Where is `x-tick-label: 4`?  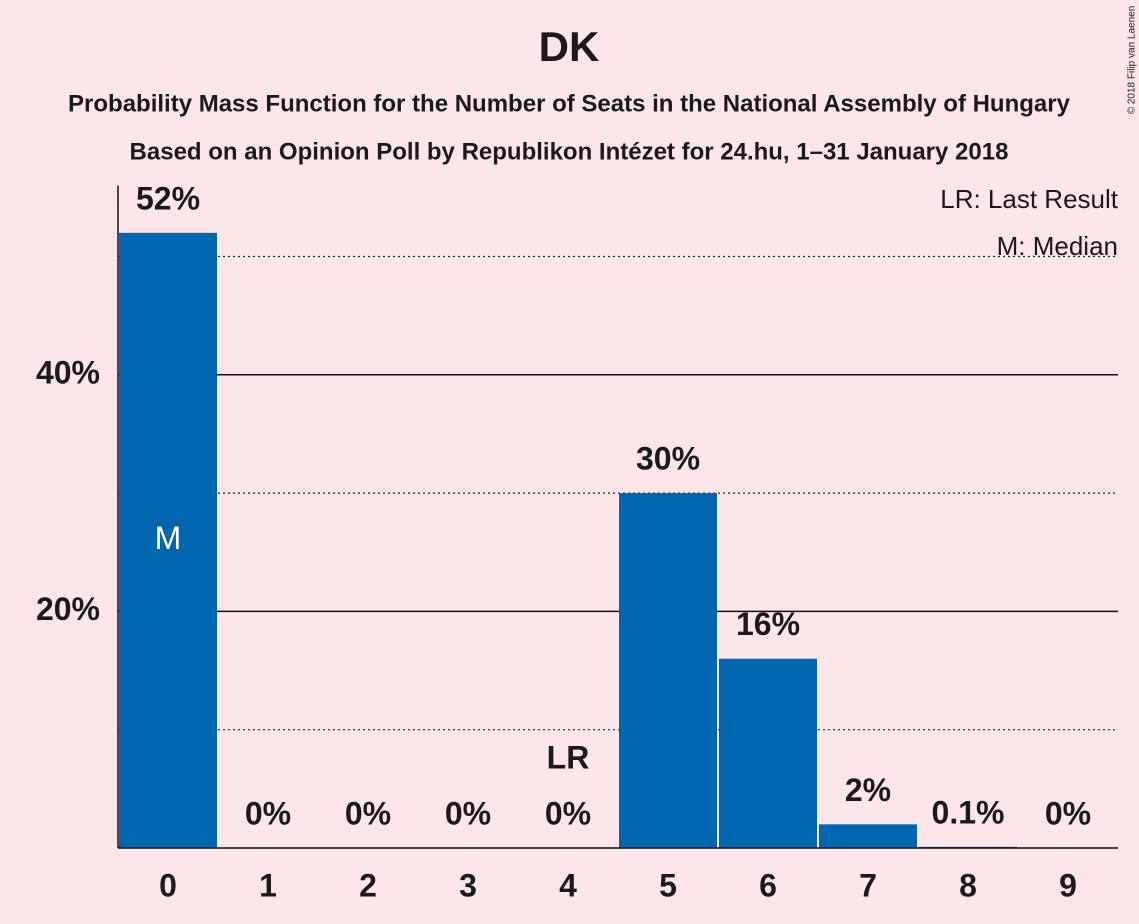
x-tick-label: 4 is located at coordinates (568, 885).